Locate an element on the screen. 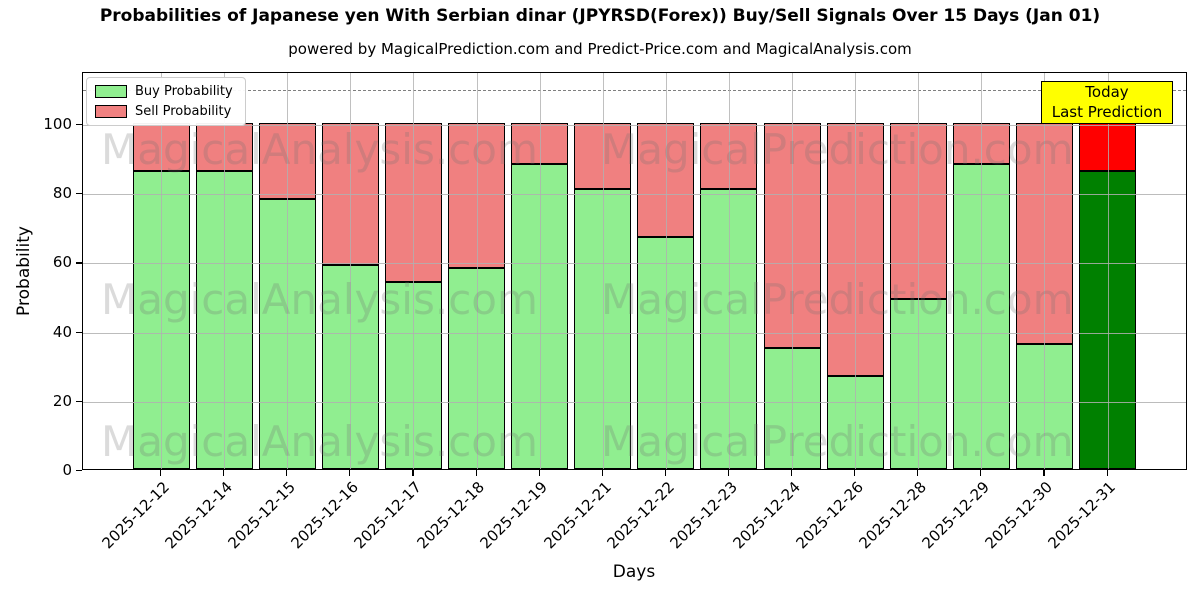 The image size is (1200, 600). buy-probability-swatch is located at coordinates (111, 91).